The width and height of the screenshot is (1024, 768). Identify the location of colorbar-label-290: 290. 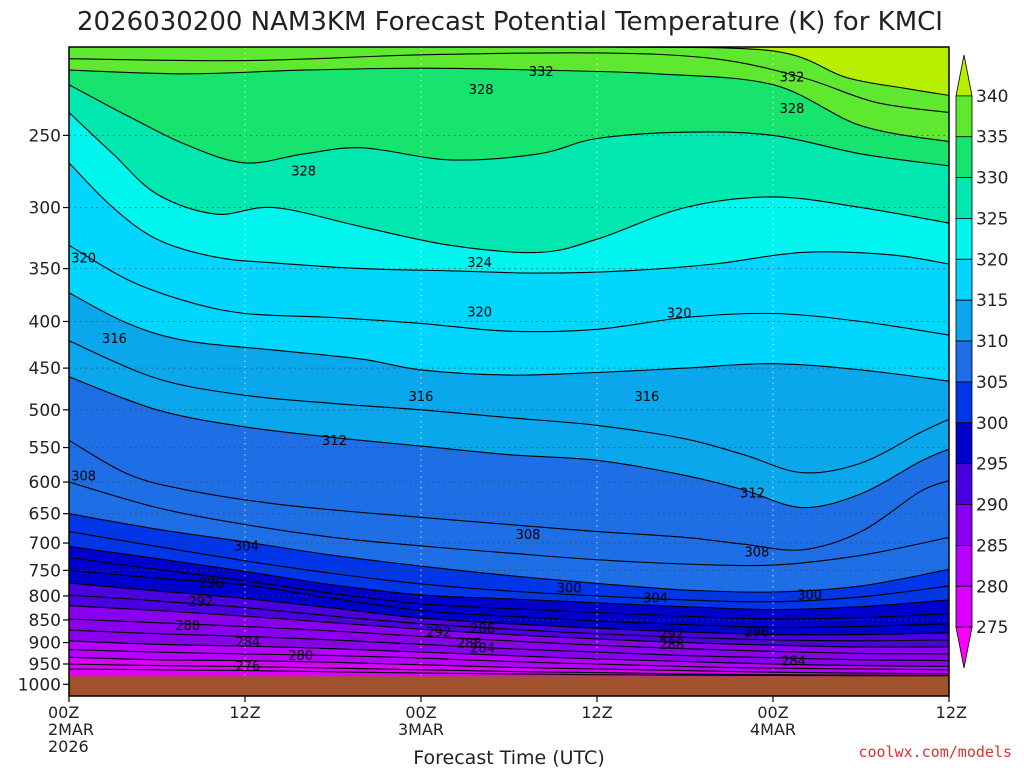
(992, 506).